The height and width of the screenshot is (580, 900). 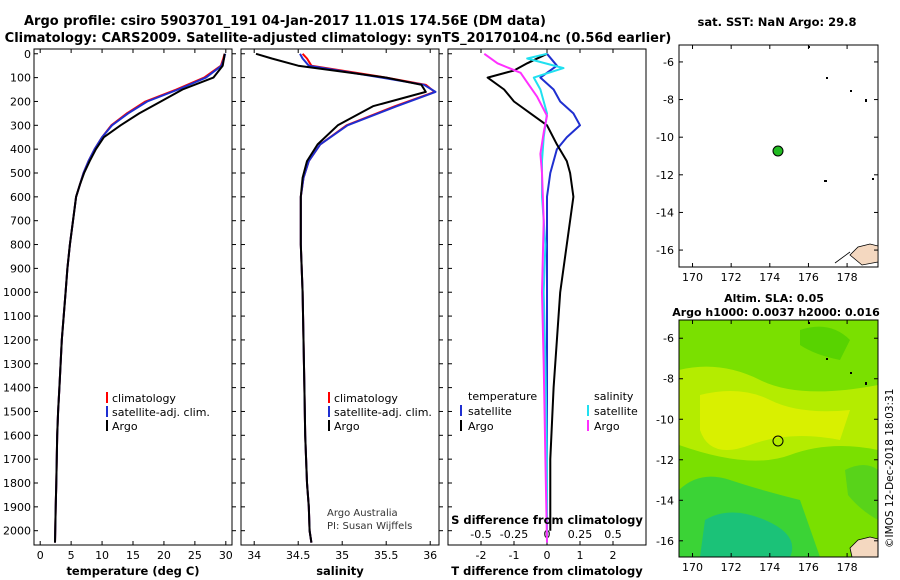 What do you see at coordinates (547, 571) in the screenshot?
I see `difference-x-label: T difference from climatology` at bounding box center [547, 571].